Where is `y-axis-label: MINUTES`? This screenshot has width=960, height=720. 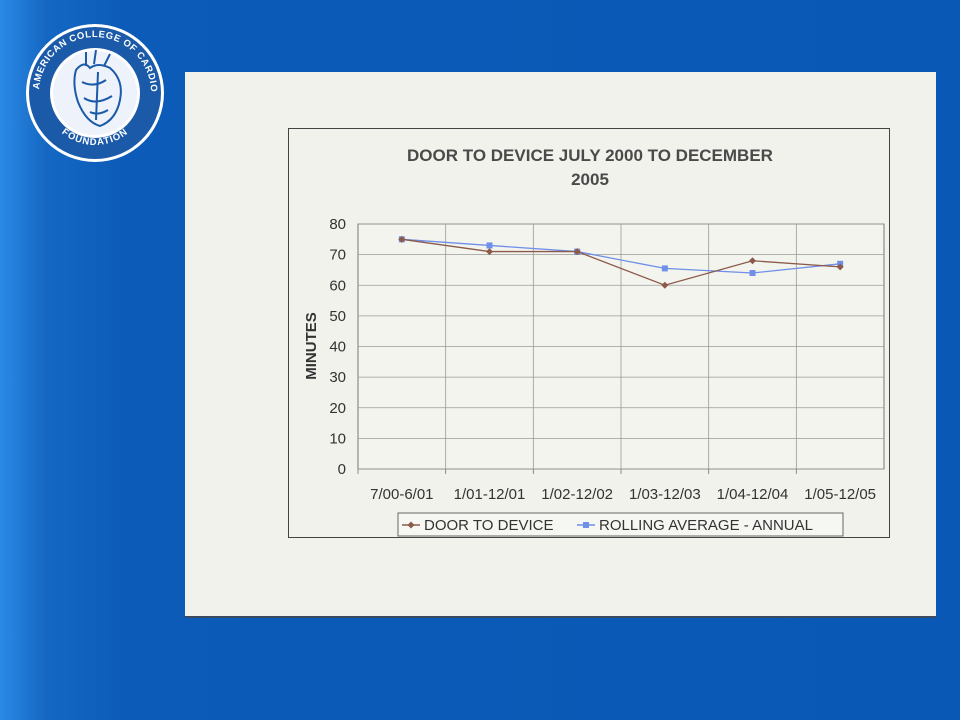 y-axis-label: MINUTES is located at coordinates (311, 346).